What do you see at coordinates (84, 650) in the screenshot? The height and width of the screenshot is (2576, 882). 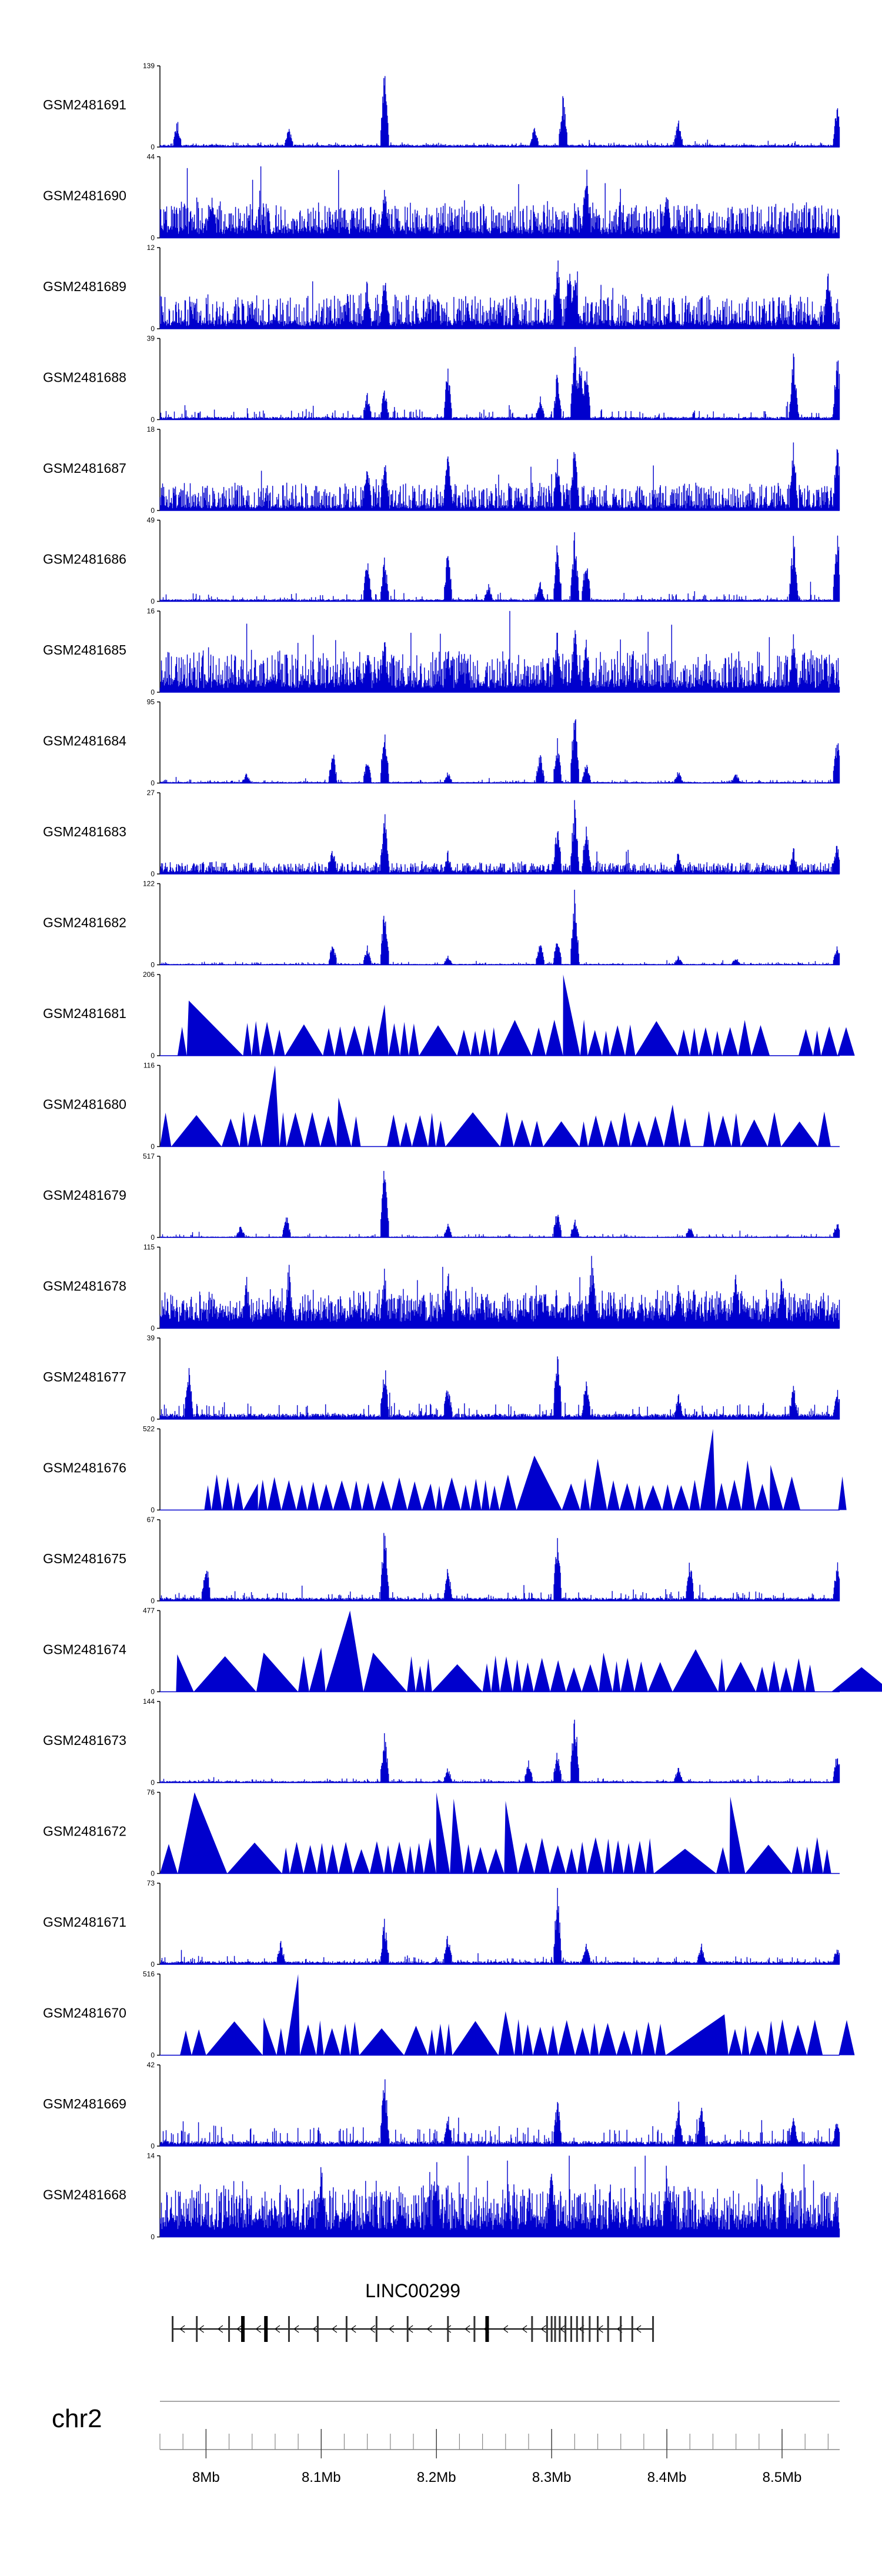 I see `track-label: GSM2481685` at bounding box center [84, 650].